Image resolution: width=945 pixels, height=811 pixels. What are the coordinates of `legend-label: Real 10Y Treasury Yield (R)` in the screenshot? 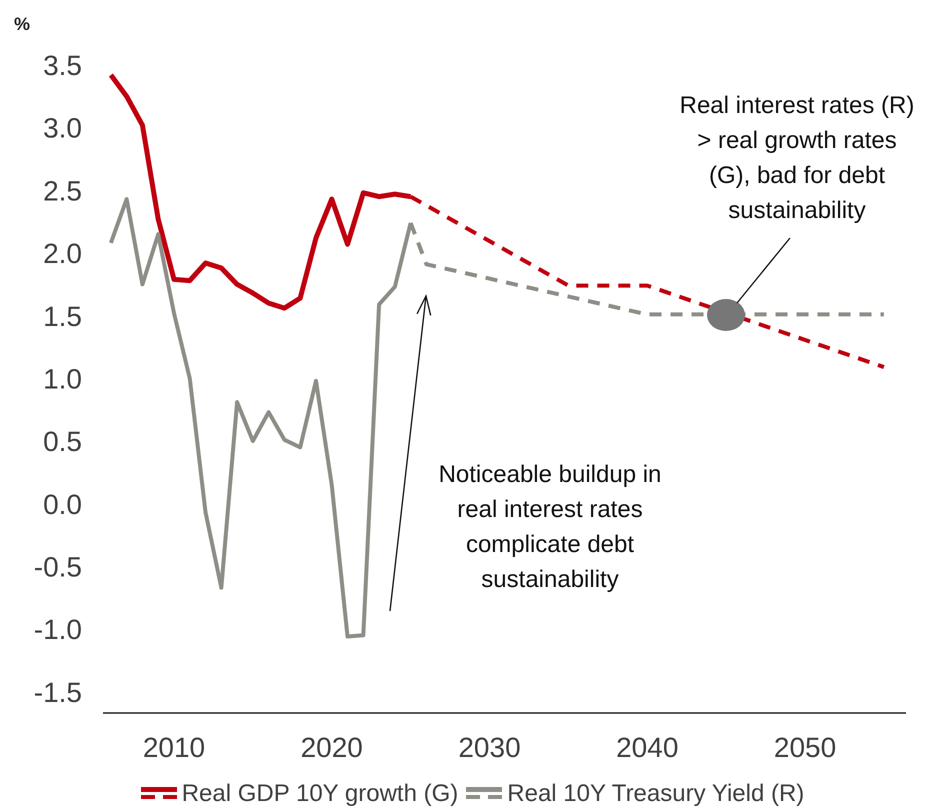 It's located at (655, 794).